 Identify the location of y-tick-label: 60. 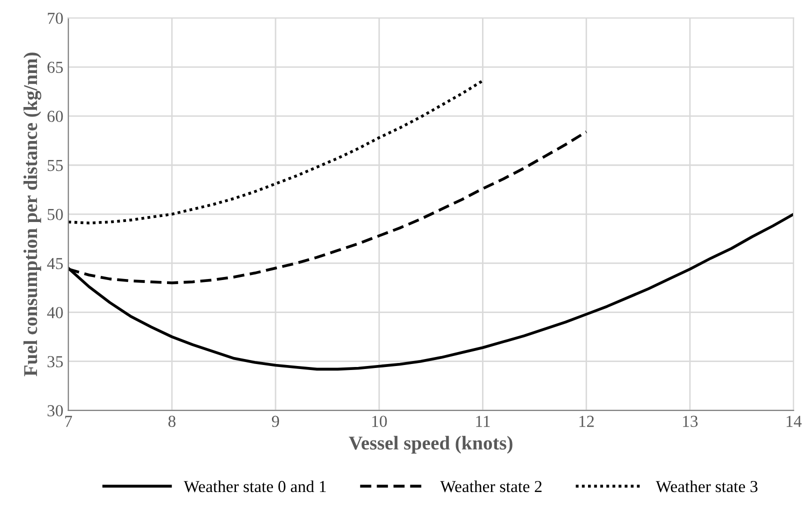
(55, 116).